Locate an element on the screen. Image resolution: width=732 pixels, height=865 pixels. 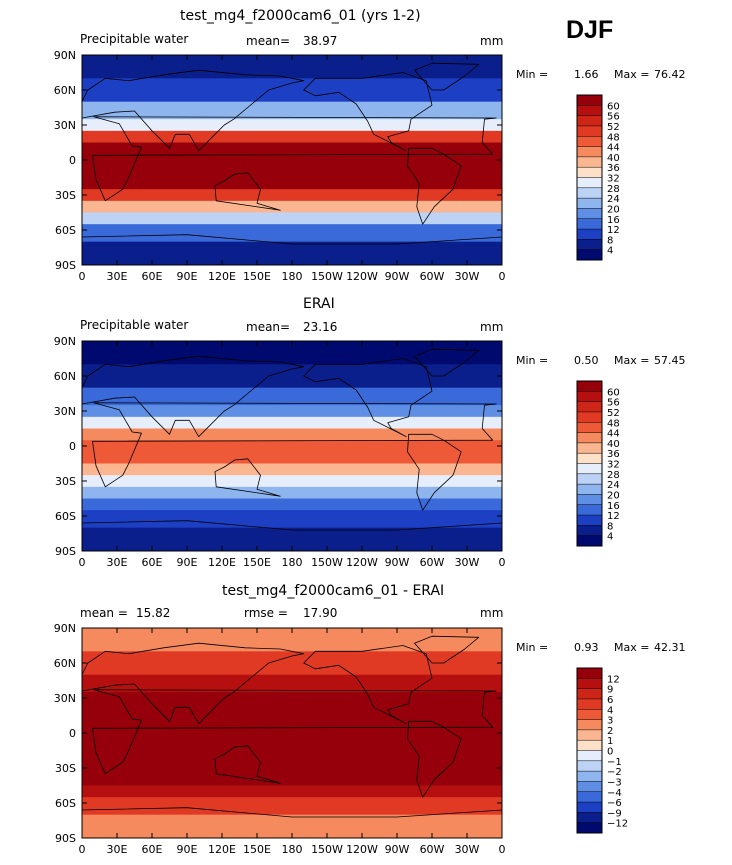
lat-label: 0 is located at coordinates (72, 446).